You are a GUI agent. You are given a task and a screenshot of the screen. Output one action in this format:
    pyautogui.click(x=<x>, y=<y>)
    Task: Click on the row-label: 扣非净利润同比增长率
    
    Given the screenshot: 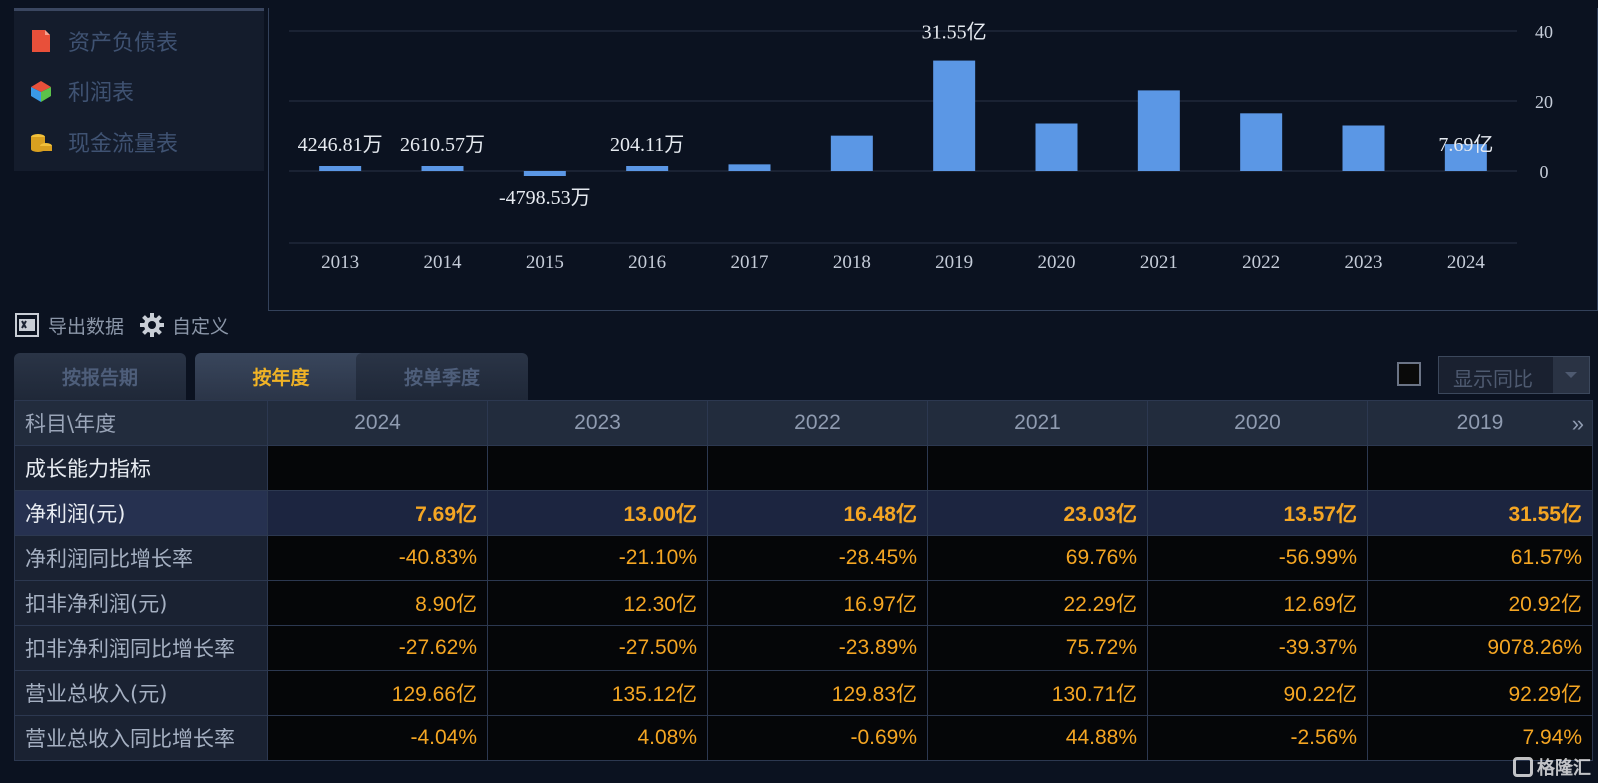 What is the action you would take?
    pyautogui.click(x=141, y=648)
    